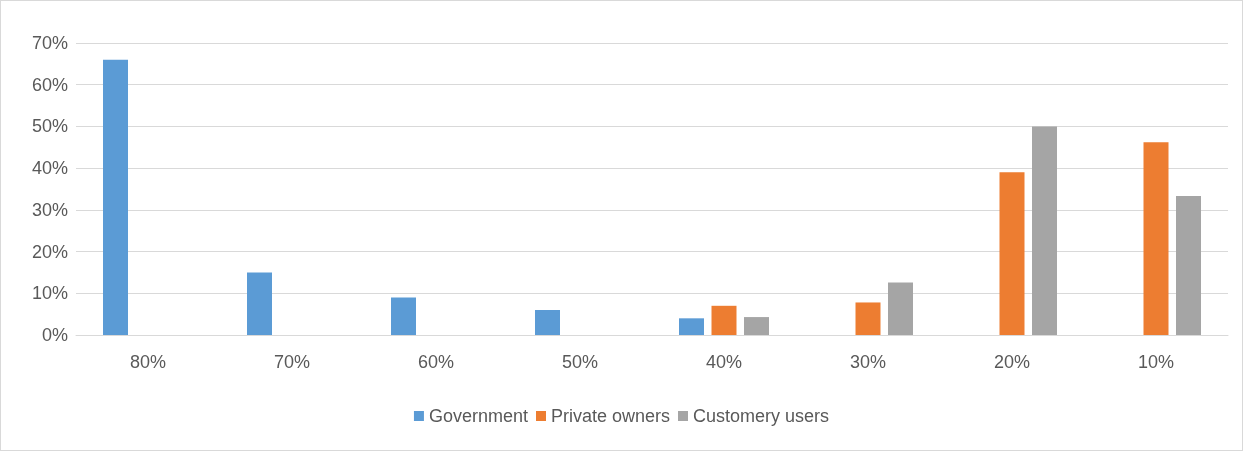  Describe the element at coordinates (292, 362) in the screenshot. I see `x-tick-label: 70%` at that location.